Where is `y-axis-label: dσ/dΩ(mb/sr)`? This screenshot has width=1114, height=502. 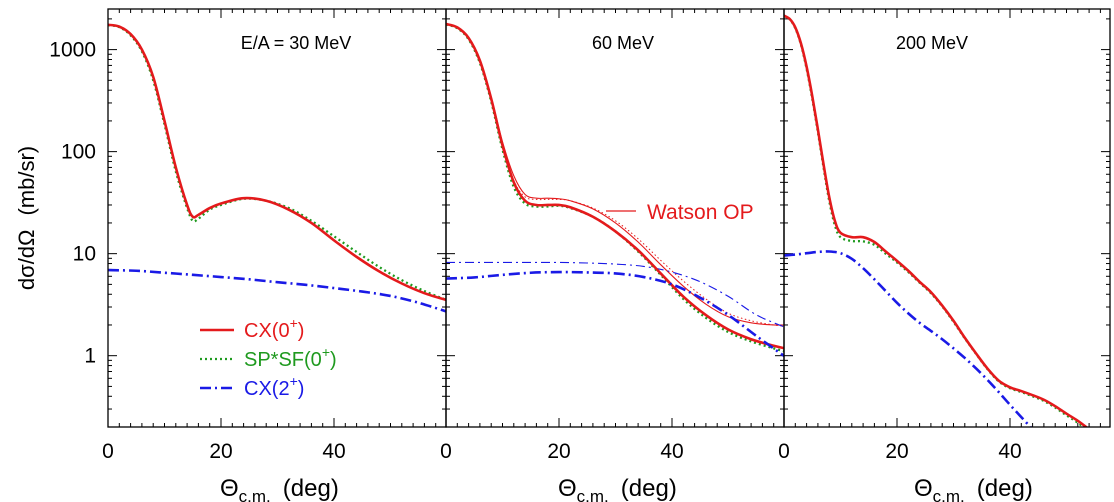 y-axis-label: dσ/dΩ(mb/sr) is located at coordinates (26, 218).